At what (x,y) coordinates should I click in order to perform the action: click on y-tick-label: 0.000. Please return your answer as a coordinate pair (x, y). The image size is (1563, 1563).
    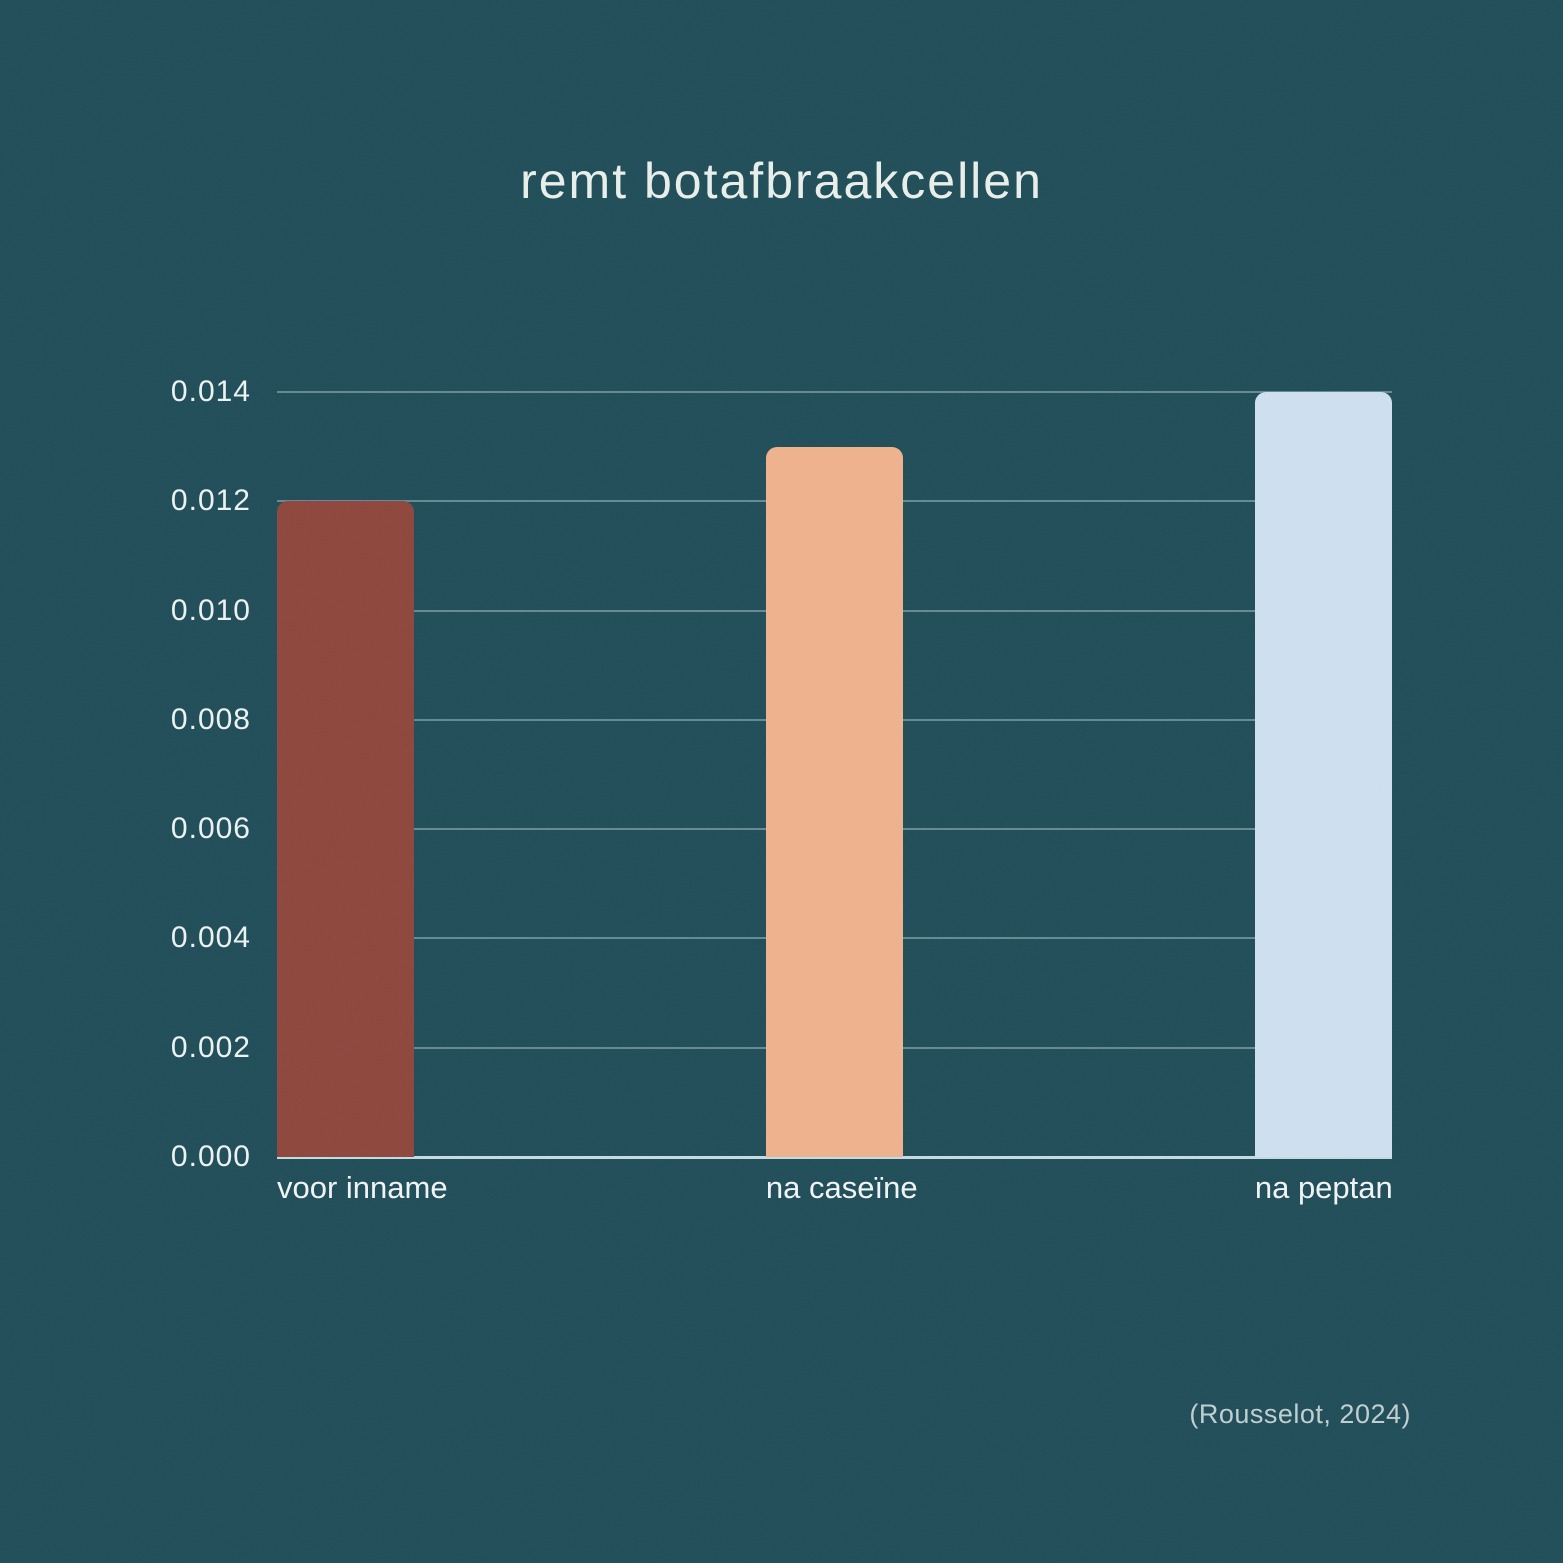
    Looking at the image, I should click on (210, 1156).